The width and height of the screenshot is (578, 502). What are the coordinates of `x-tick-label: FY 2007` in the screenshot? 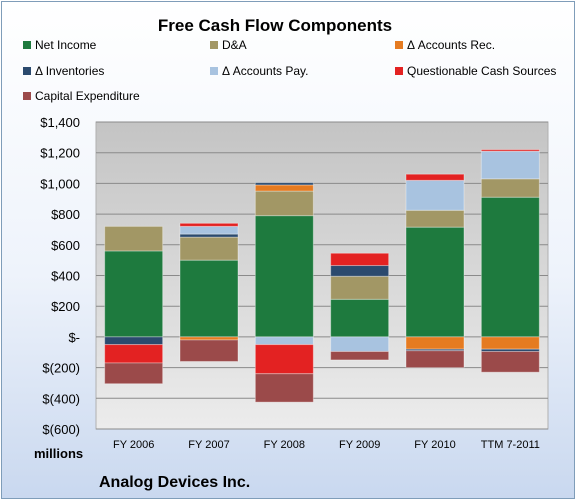 It's located at (208, 445).